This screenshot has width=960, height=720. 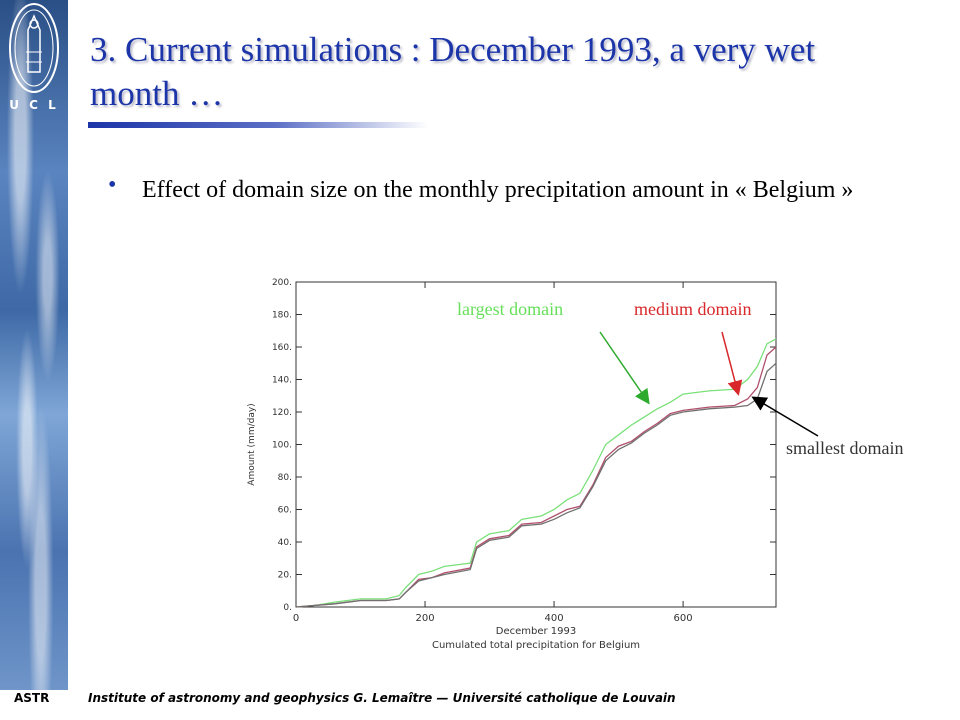 What do you see at coordinates (282, 381) in the screenshot?
I see `y-tick-label: 140.` at bounding box center [282, 381].